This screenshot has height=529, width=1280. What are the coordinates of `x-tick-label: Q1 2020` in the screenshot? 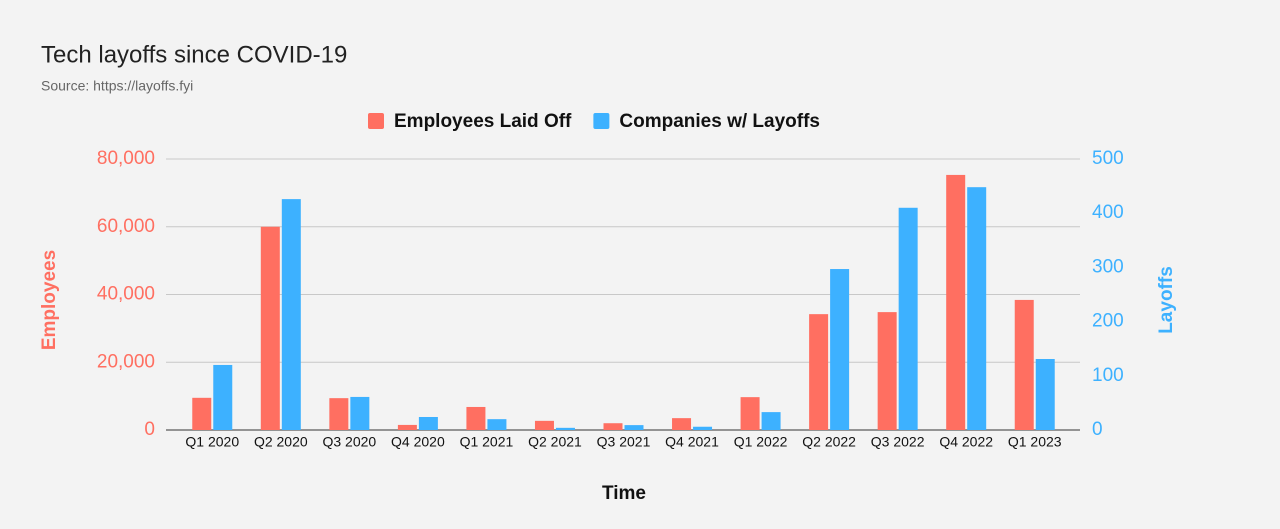 It's located at (212, 442).